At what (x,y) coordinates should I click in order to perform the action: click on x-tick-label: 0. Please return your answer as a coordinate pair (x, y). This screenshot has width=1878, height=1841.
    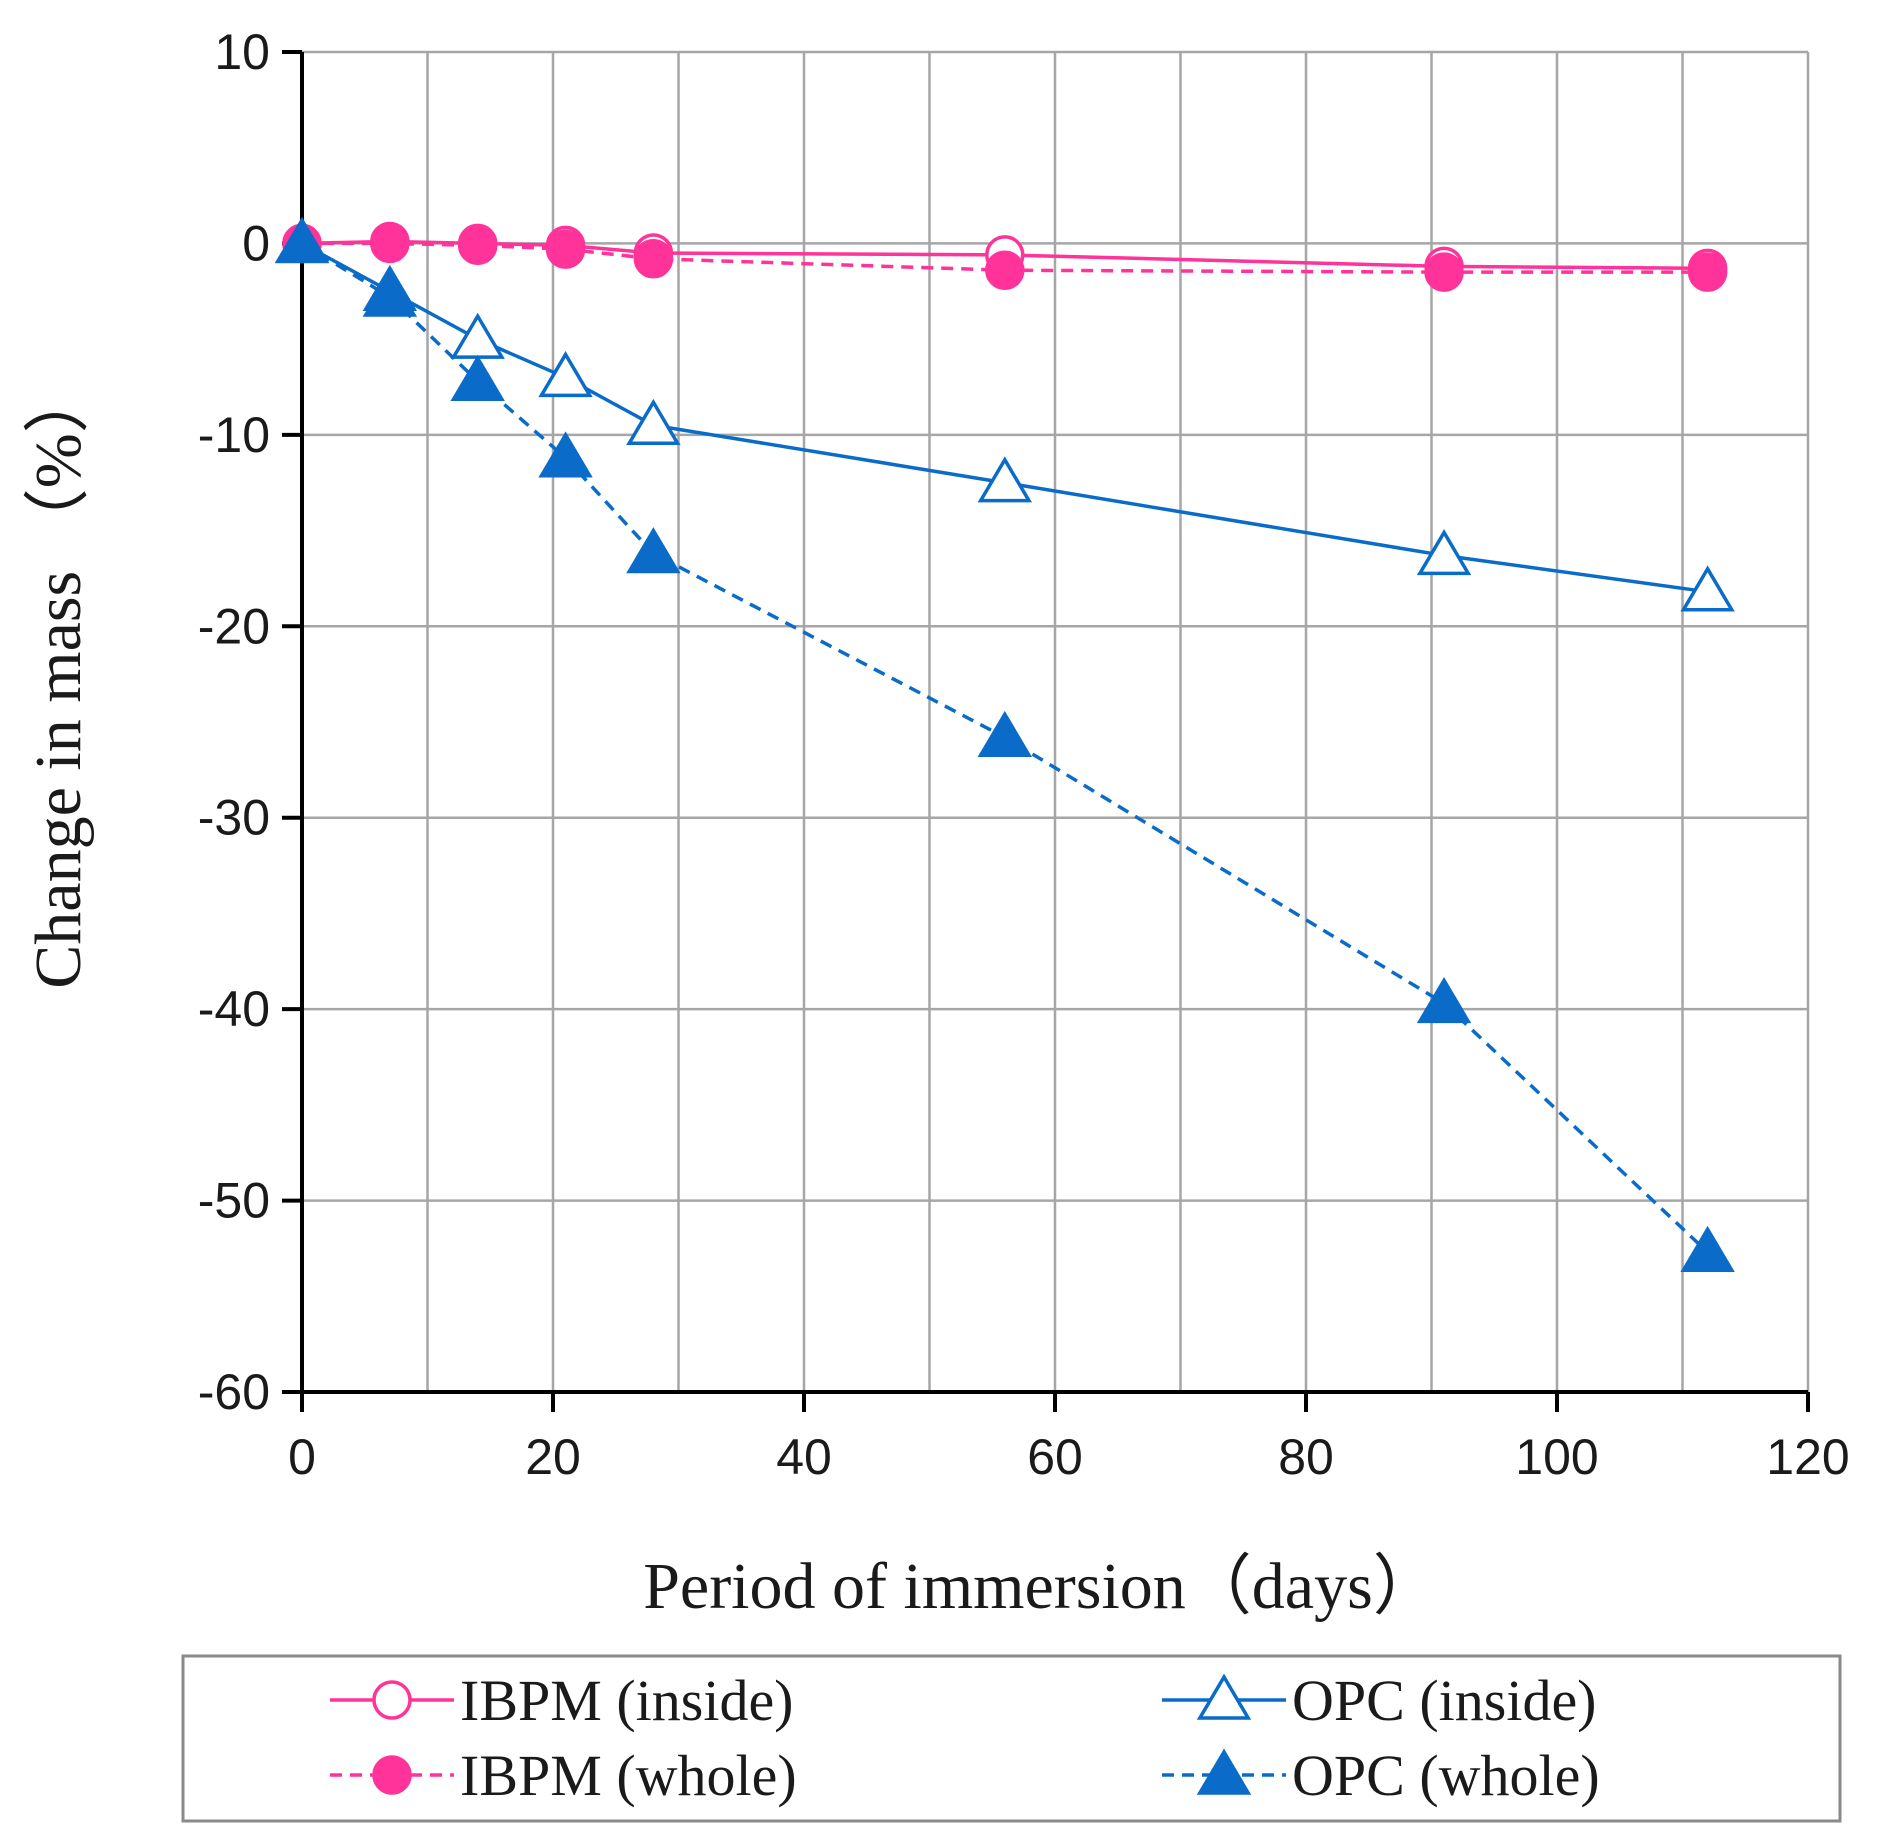
    Looking at the image, I should click on (302, 1457).